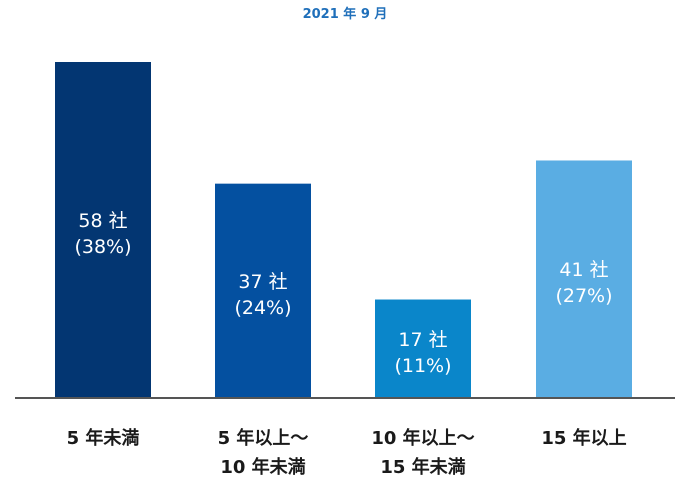 Image resolution: width=690 pixels, height=478 pixels. What do you see at coordinates (422, 467) in the screenshot?
I see `category-label-3-line-2: 15 年未満` at bounding box center [422, 467].